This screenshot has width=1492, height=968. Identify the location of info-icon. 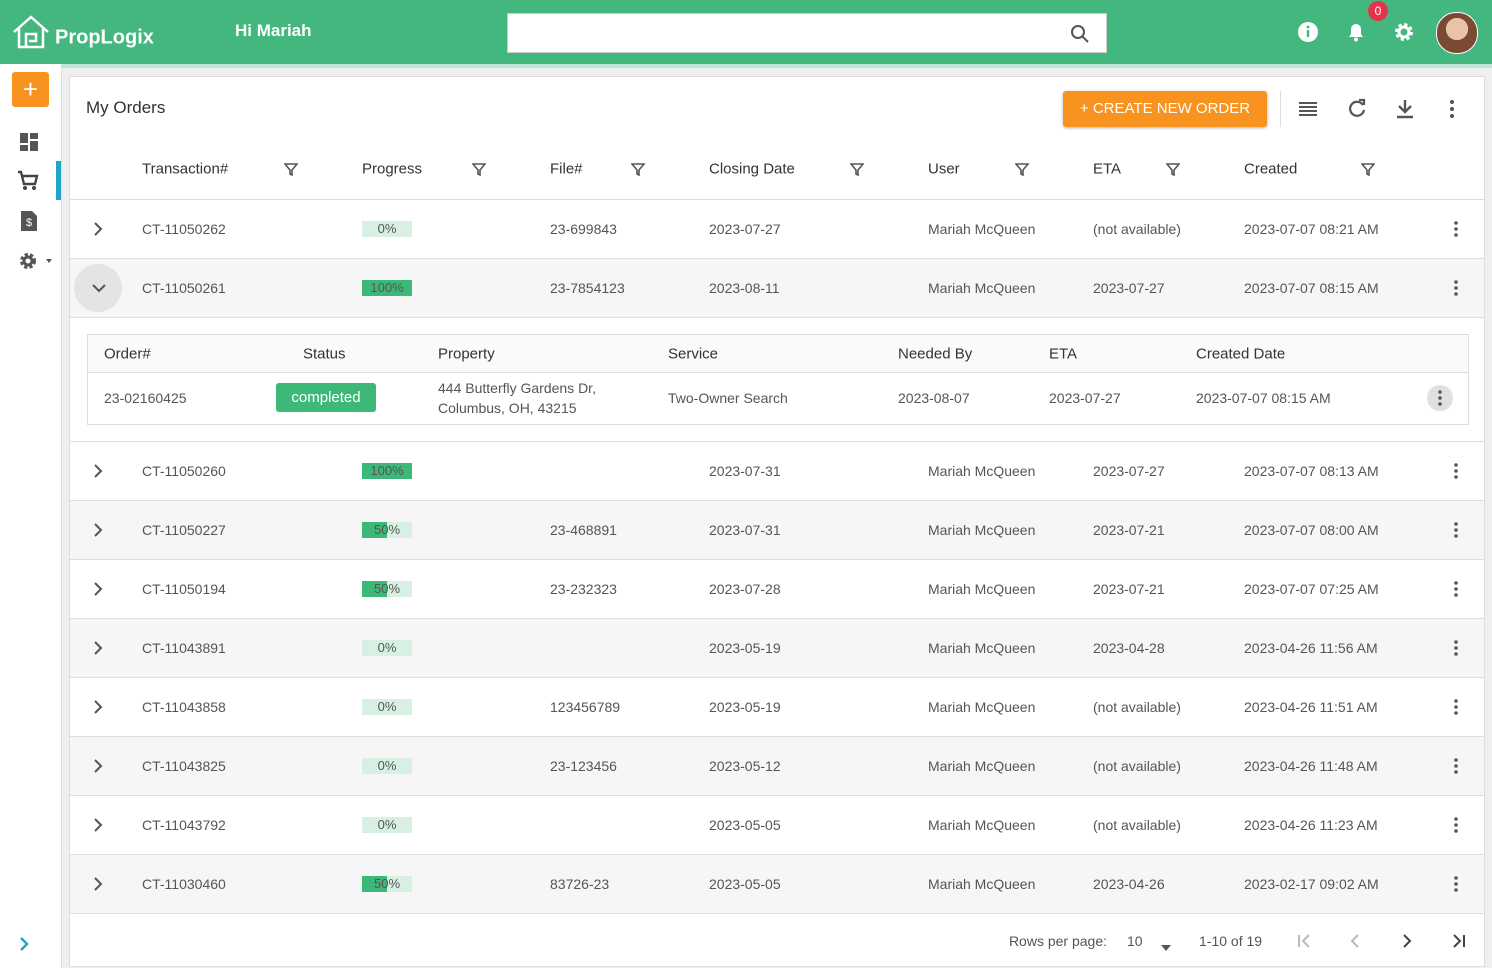
(1308, 32).